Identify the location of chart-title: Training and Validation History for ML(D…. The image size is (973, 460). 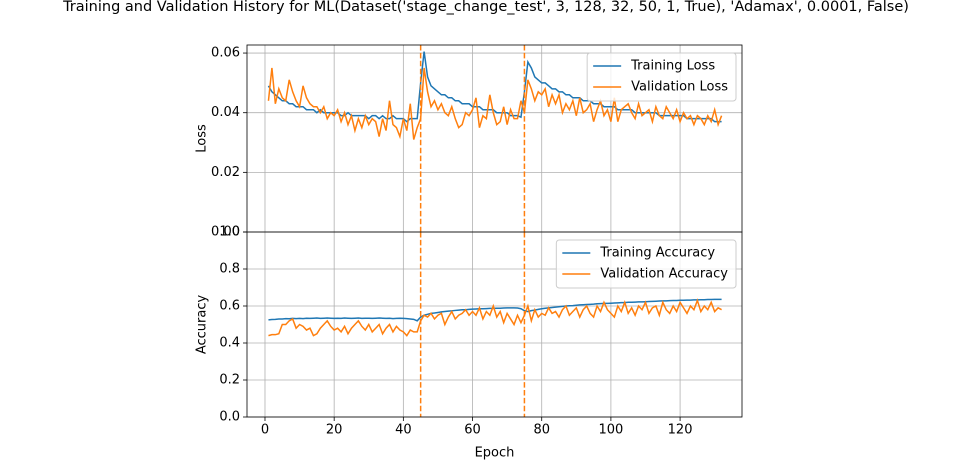
(485, 7).